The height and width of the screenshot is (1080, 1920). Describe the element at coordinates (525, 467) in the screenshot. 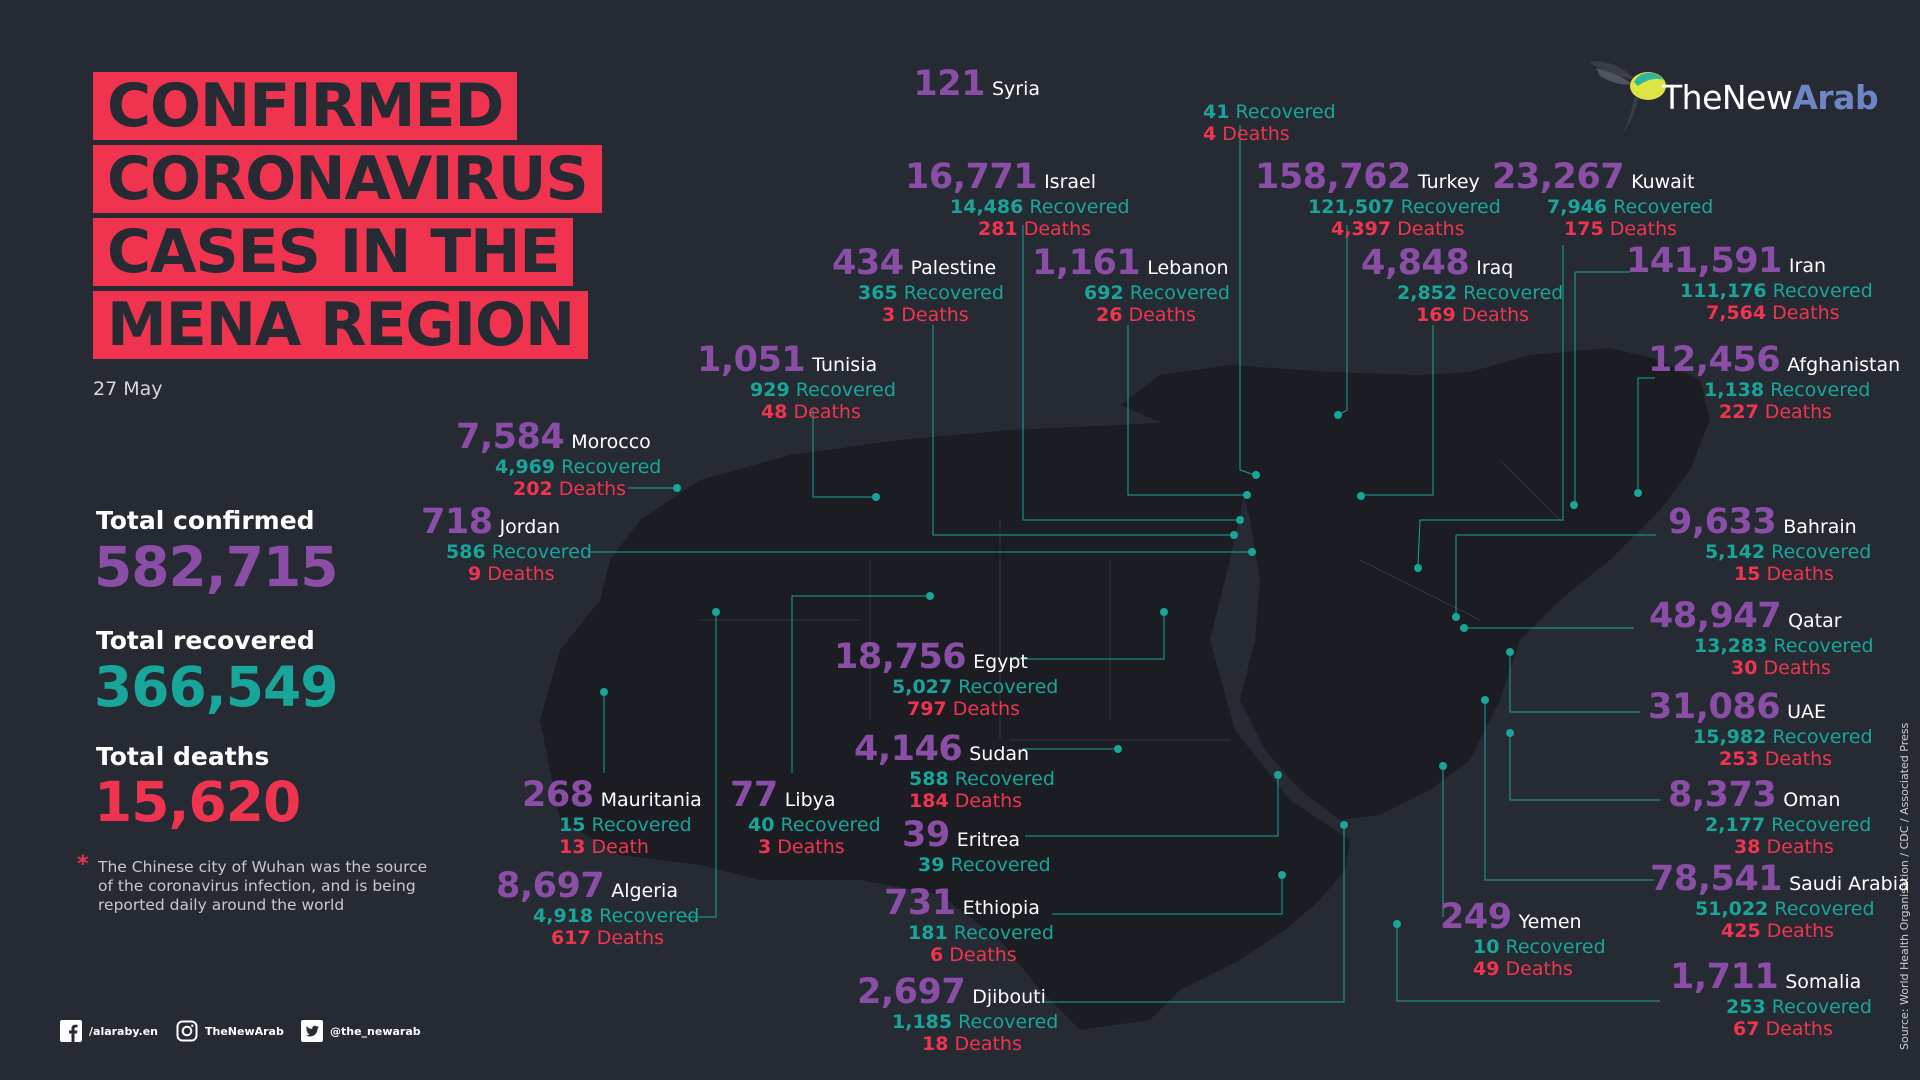

I see `recovered-value: 4,969` at that location.